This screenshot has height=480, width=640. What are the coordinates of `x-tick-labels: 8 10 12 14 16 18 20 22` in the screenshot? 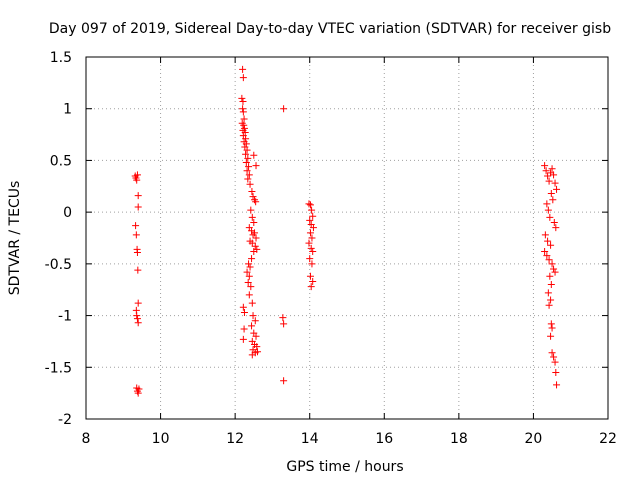 It's located at (349, 439).